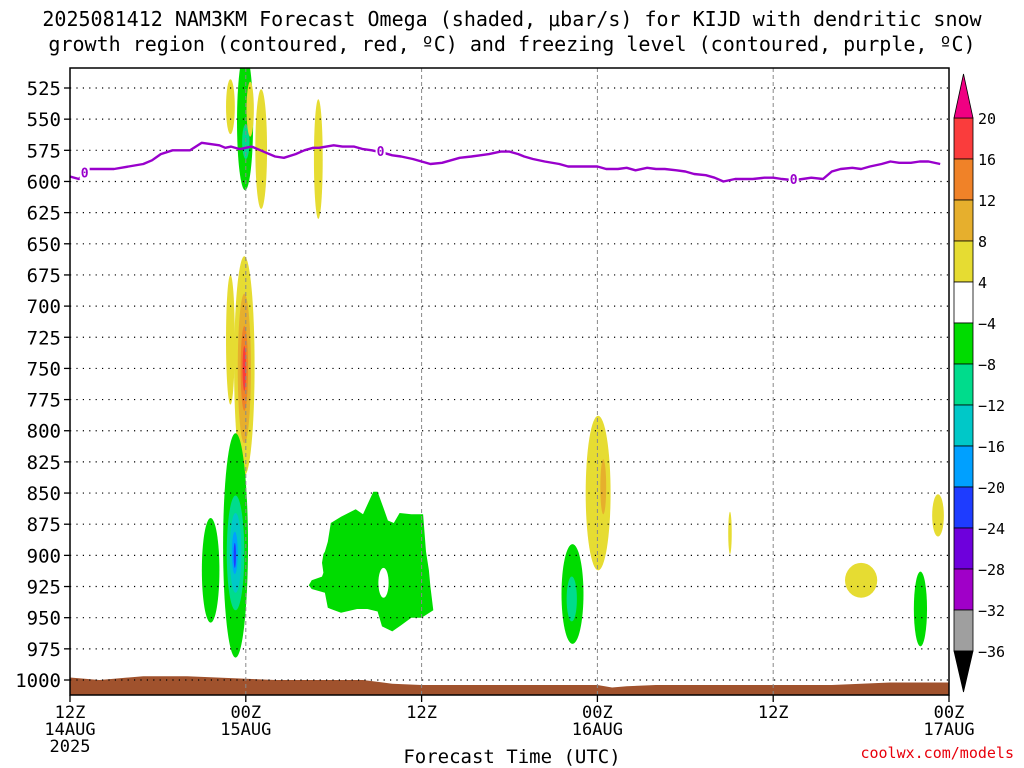 Image resolution: width=1024 pixels, height=768 pixels. What do you see at coordinates (44, 432) in the screenshot?
I see `y-tick-label: 800` at bounding box center [44, 432].